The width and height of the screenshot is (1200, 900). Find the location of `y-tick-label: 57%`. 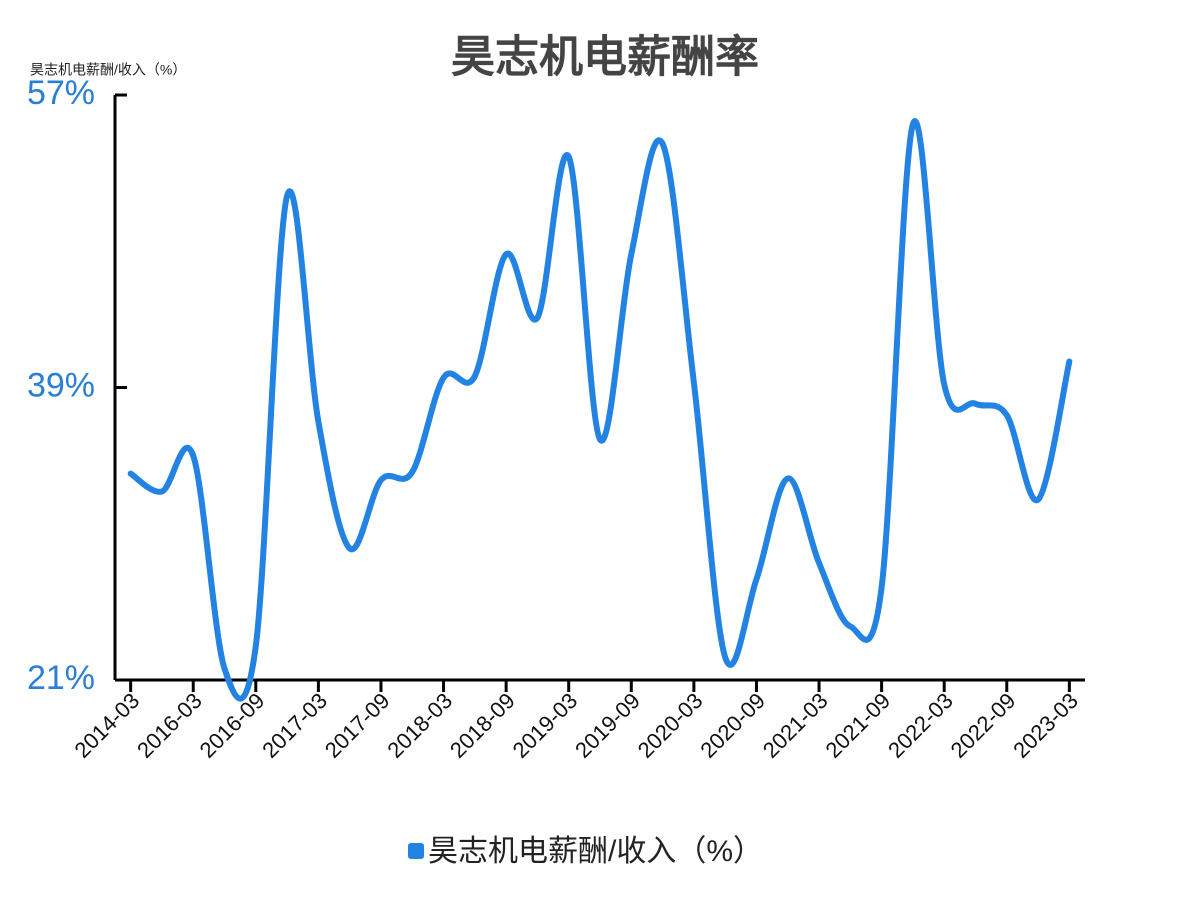

y-tick-label: 57% is located at coordinates (61, 93).